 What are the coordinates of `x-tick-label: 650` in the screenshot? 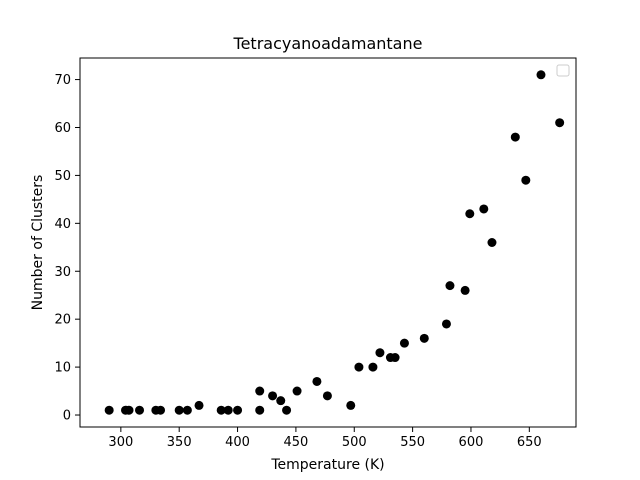 It's located at (529, 442).